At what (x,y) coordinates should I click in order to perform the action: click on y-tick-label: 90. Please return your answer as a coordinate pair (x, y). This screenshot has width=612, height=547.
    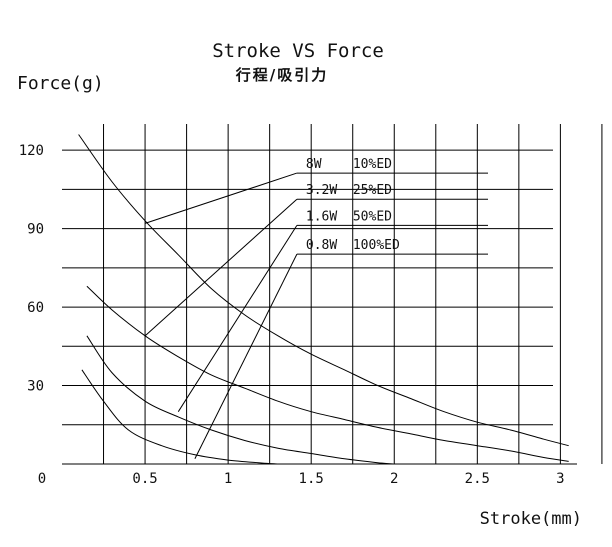
    Looking at the image, I should click on (35, 230).